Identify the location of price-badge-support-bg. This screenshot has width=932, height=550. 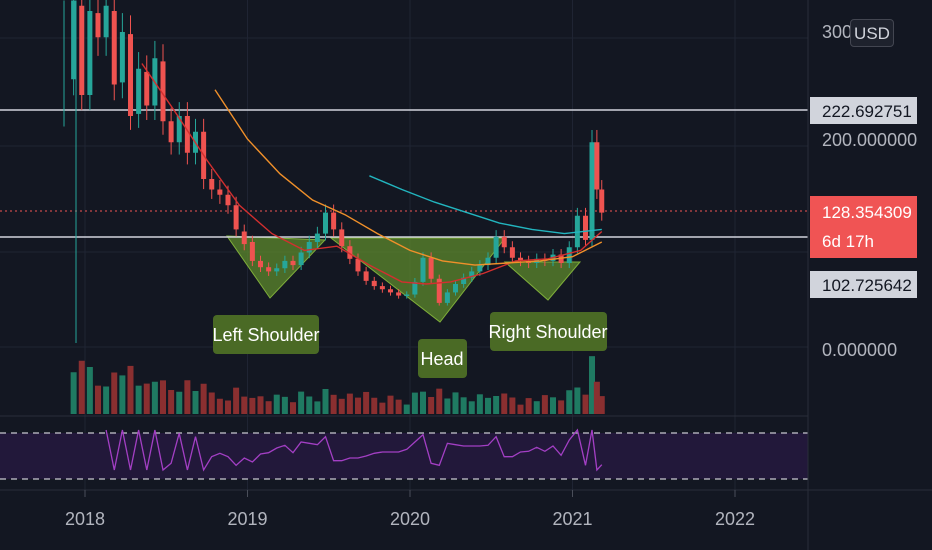
(863, 284).